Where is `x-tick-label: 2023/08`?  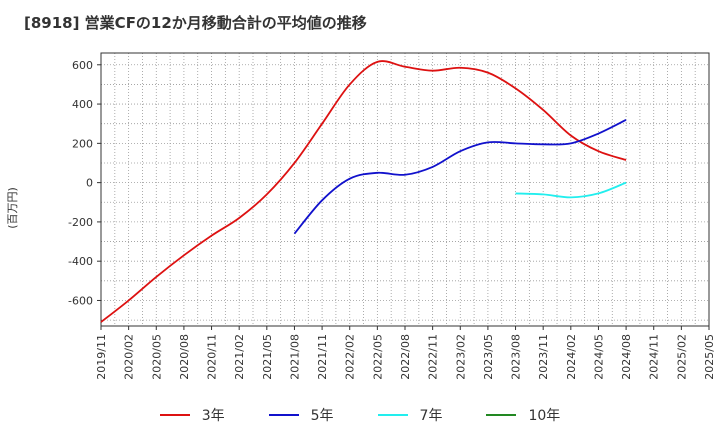 x-tick-label: 2023/08 is located at coordinates (516, 357).